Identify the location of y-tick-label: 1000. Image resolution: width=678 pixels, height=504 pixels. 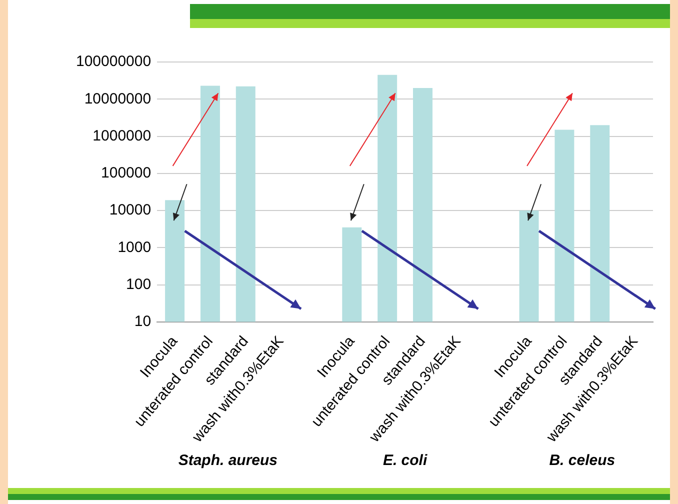
(135, 247).